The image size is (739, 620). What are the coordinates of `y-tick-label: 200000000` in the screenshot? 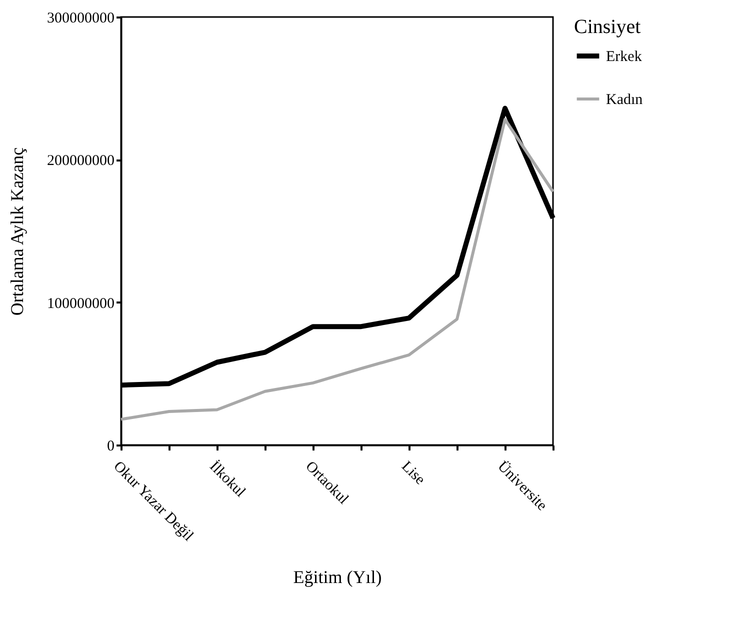 It's located at (80, 161).